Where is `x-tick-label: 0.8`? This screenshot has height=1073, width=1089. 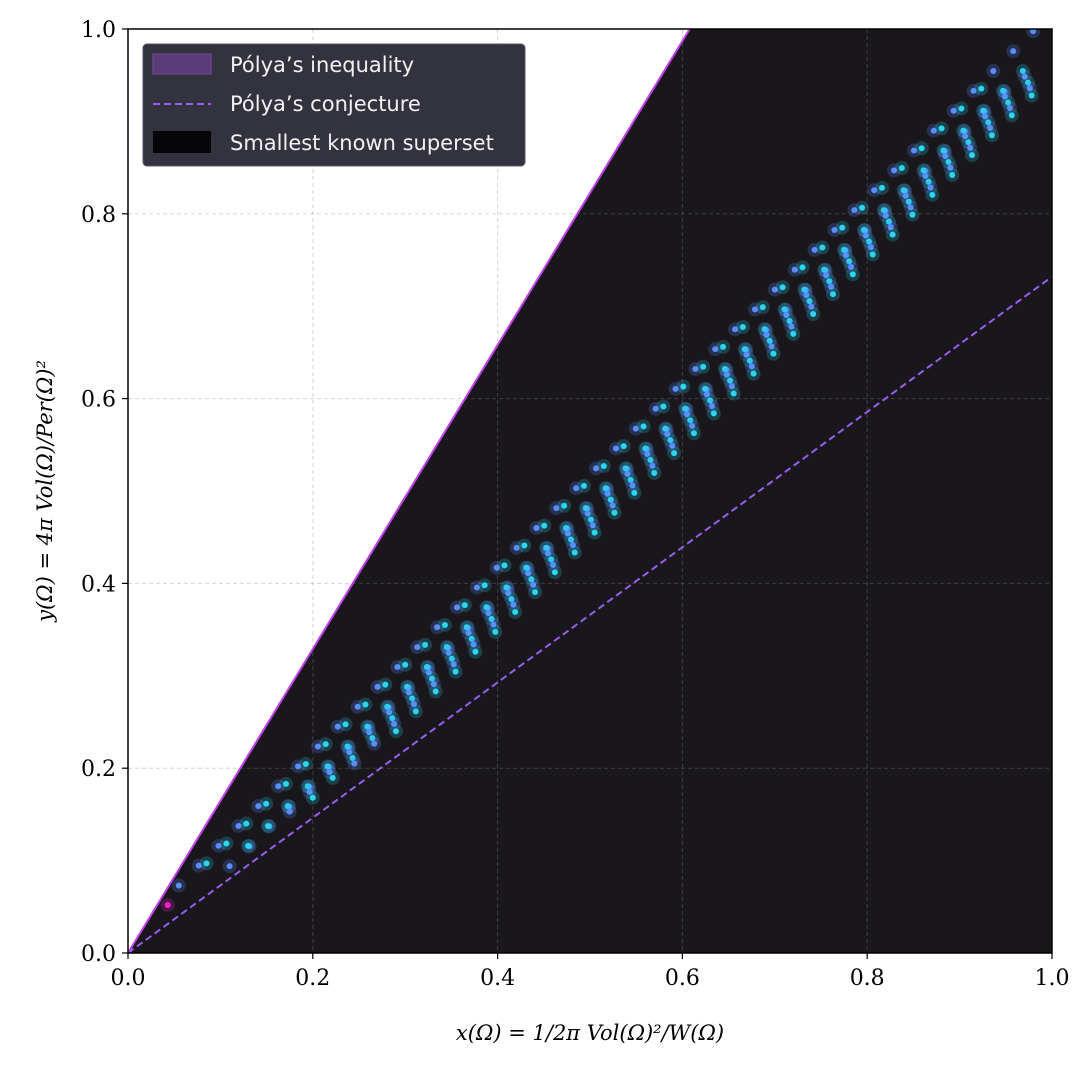 x-tick-label: 0.8 is located at coordinates (867, 978).